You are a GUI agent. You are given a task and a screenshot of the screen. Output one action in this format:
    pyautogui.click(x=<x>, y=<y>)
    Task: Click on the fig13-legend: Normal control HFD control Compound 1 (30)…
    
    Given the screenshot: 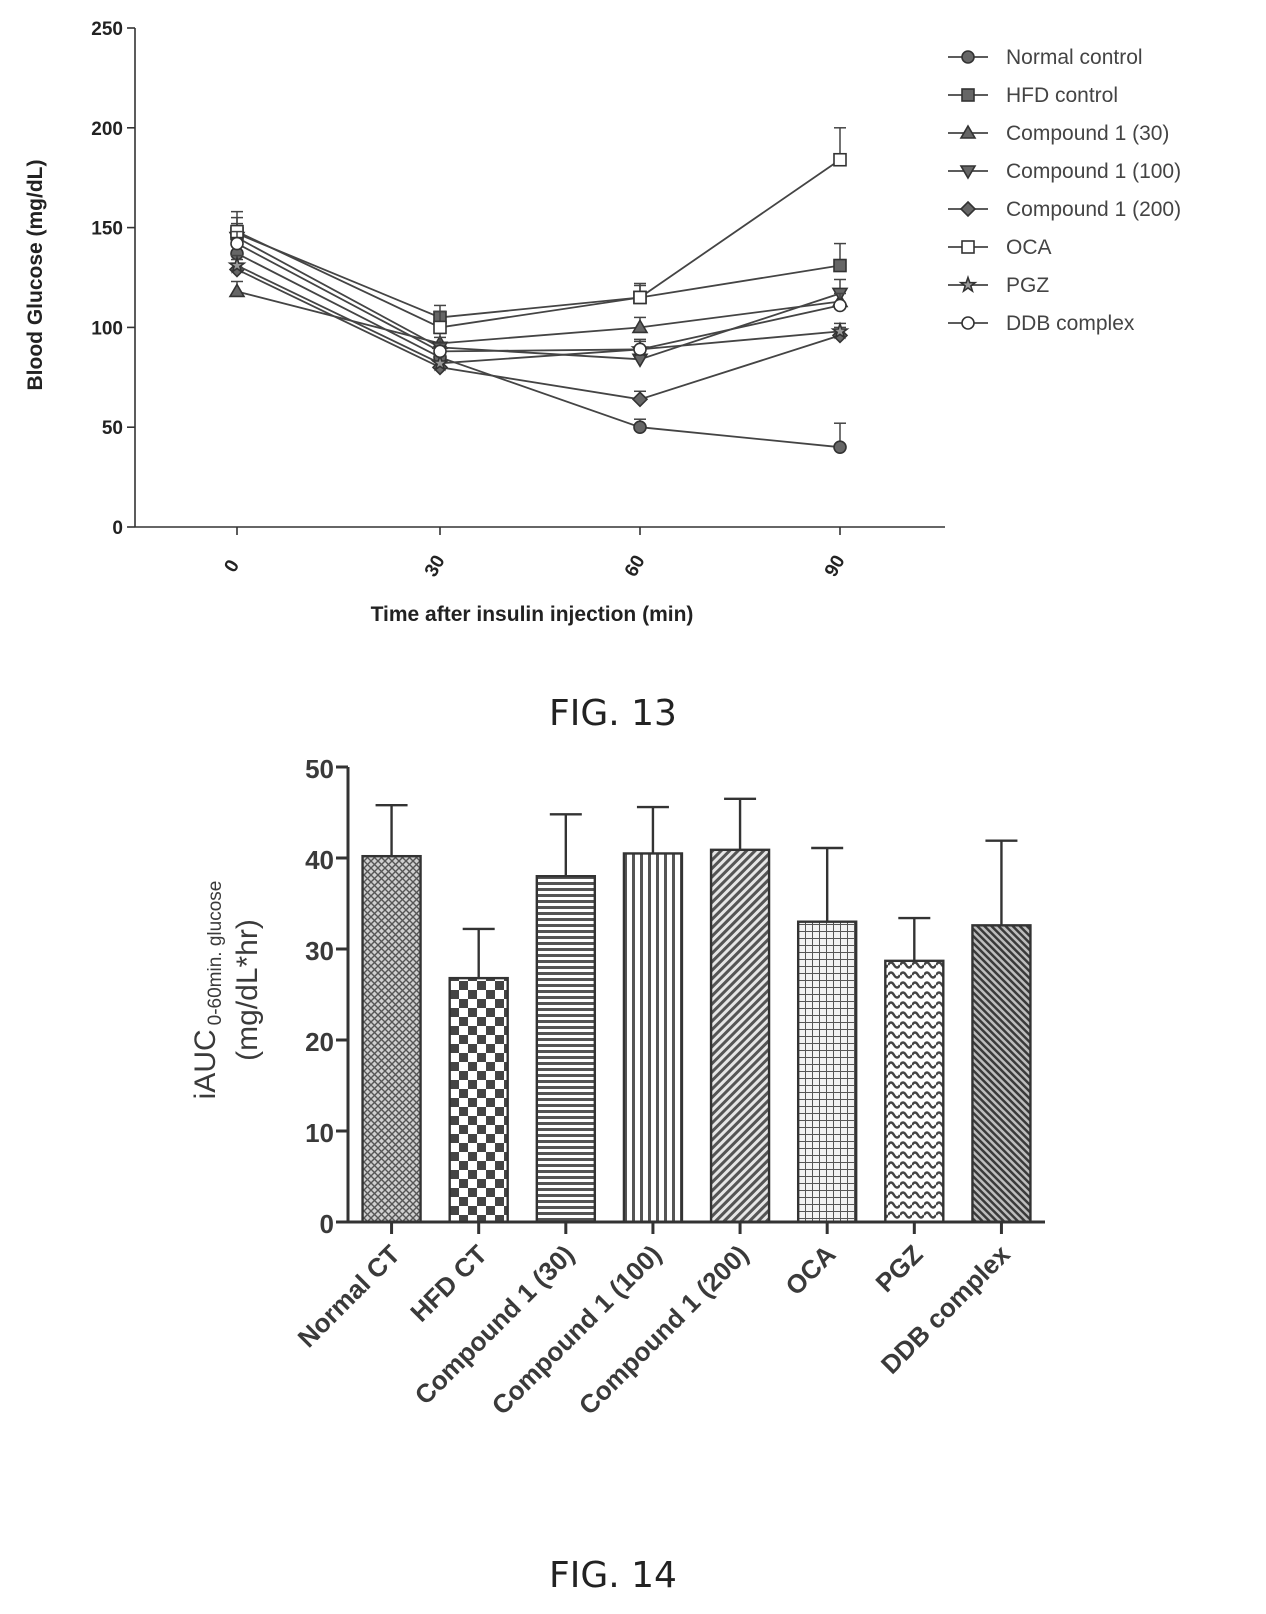 What is the action you would take?
    pyautogui.click(x=1064, y=190)
    